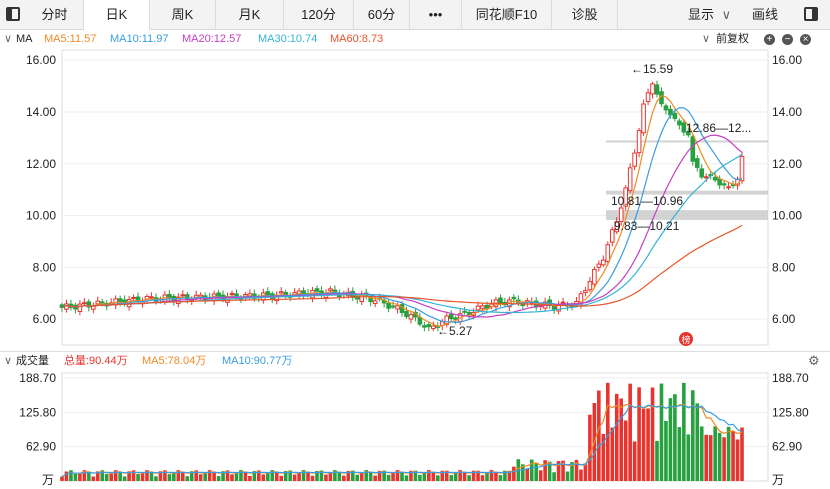 This screenshot has height=489, width=830. I want to click on price-axis-label-right: 8.00, so click(784, 267).